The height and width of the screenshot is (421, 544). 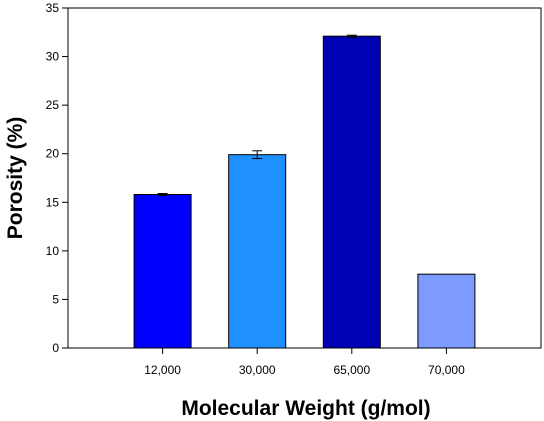 I want to click on x-tick-label: 30,000, so click(x=257, y=370).